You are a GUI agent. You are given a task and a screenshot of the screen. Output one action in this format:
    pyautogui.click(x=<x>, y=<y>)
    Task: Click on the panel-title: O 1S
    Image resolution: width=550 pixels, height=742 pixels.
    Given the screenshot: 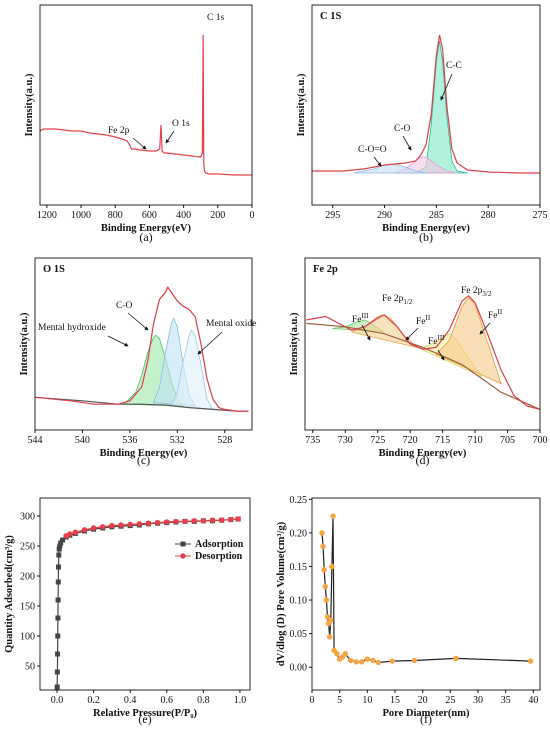 What is the action you would take?
    pyautogui.click(x=54, y=269)
    